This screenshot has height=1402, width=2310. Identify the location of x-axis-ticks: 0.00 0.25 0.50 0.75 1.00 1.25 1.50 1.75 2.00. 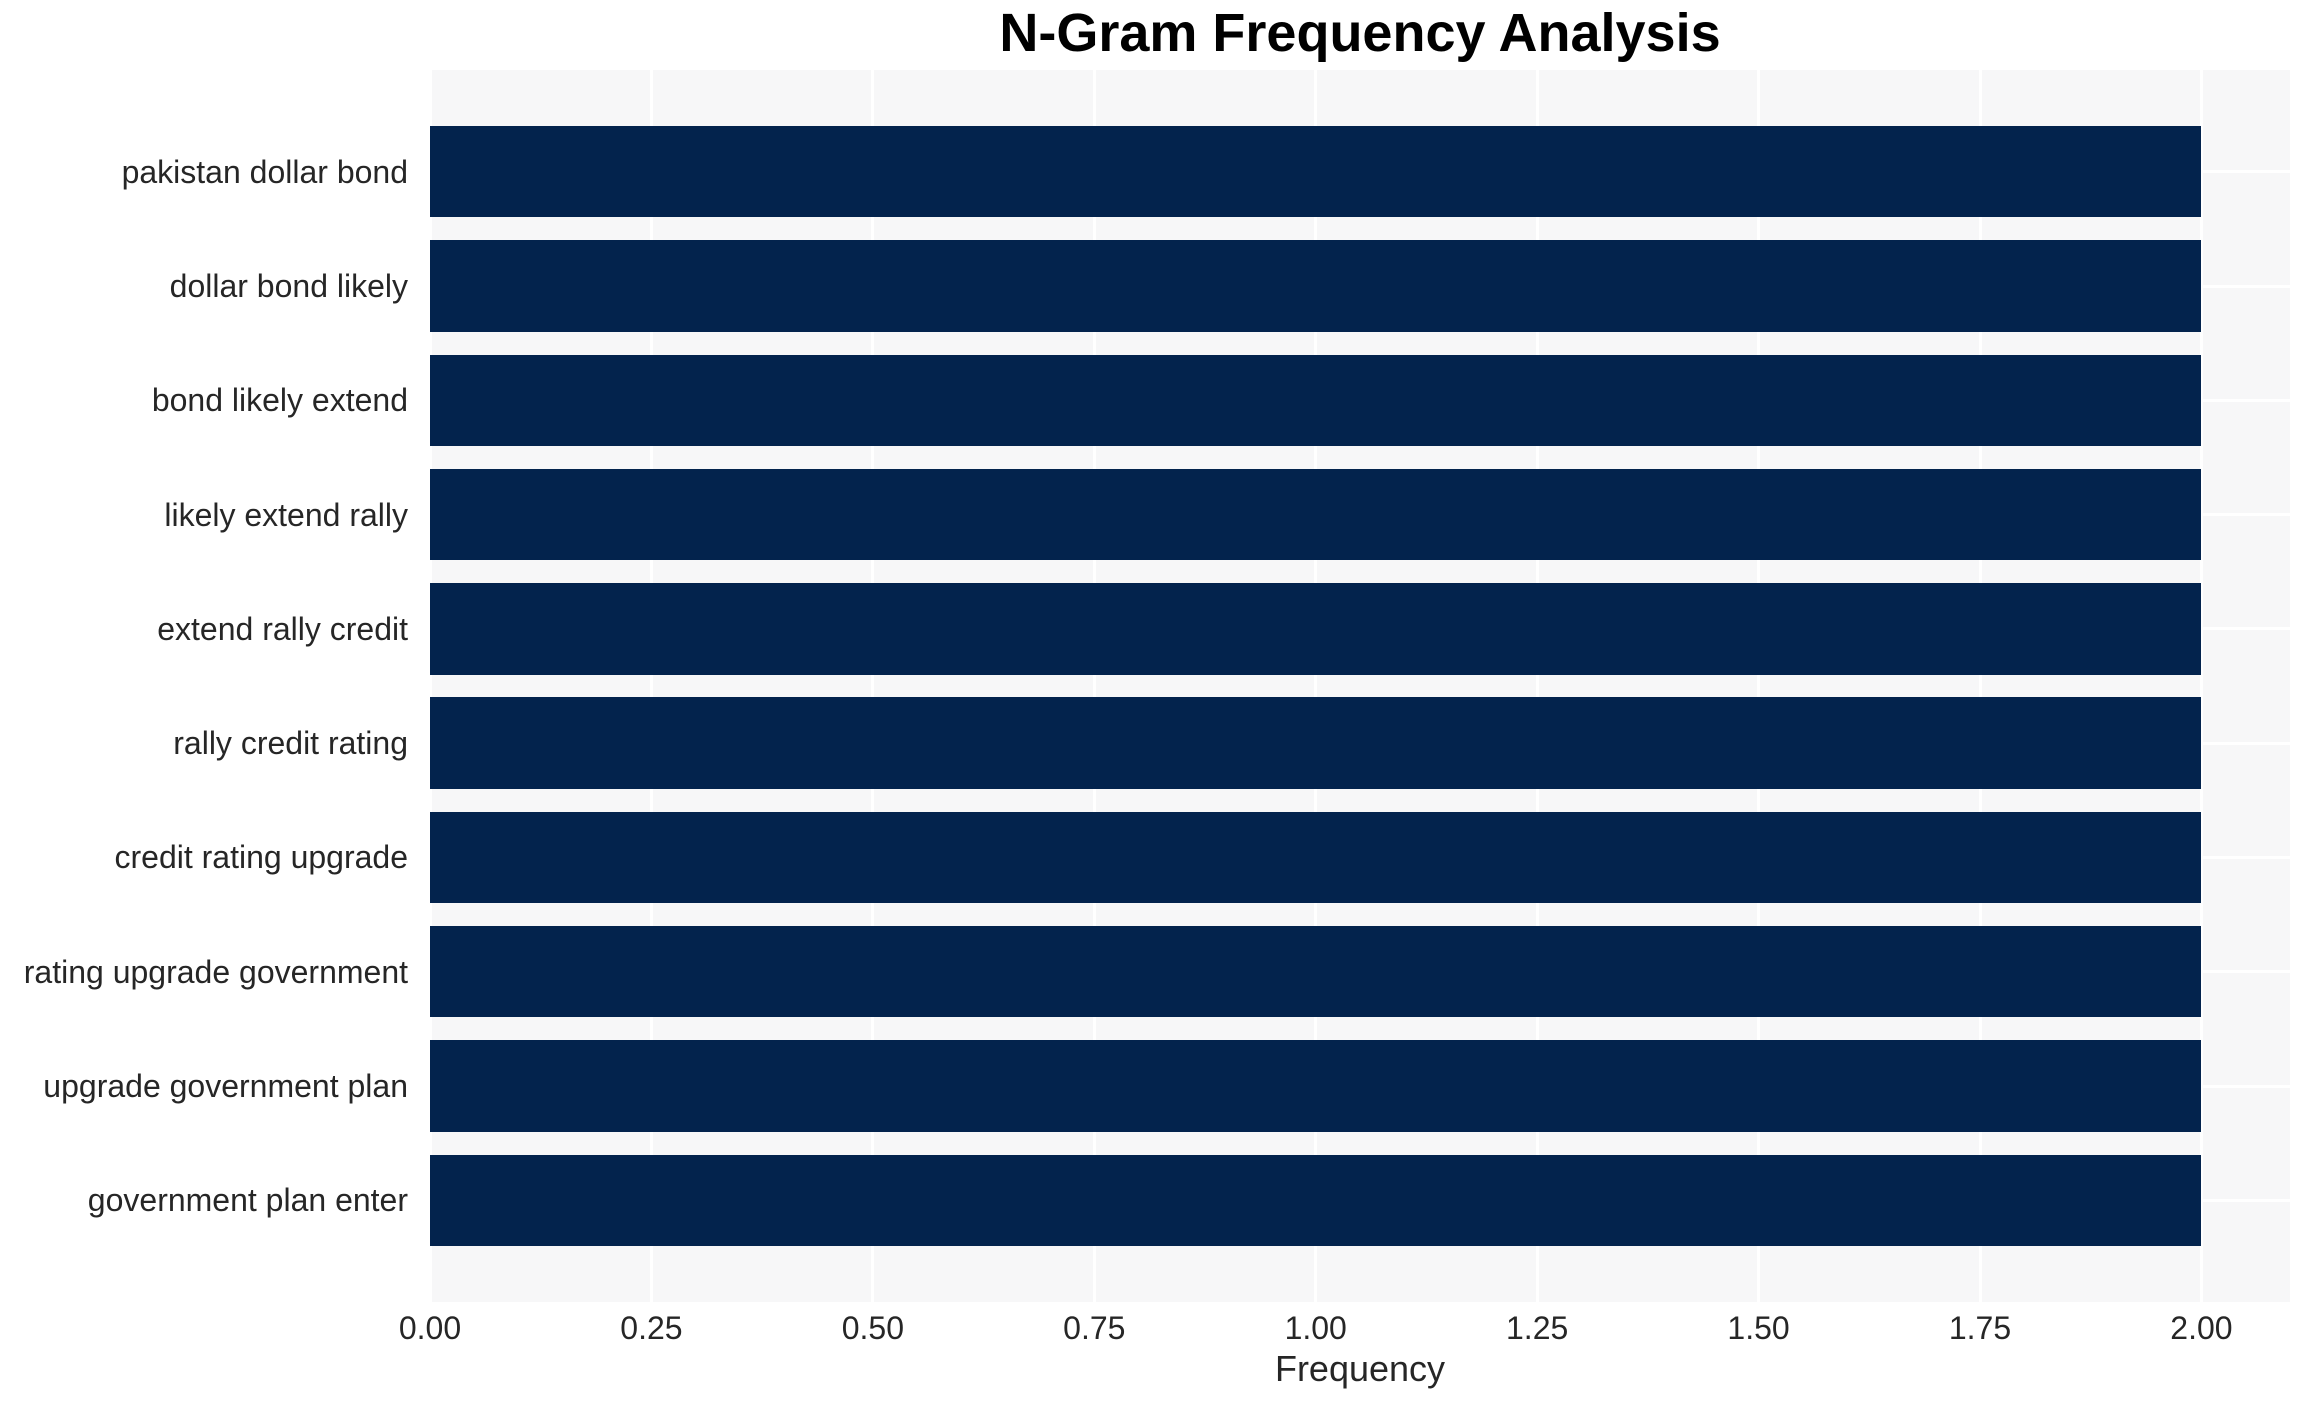
(1344, 1330).